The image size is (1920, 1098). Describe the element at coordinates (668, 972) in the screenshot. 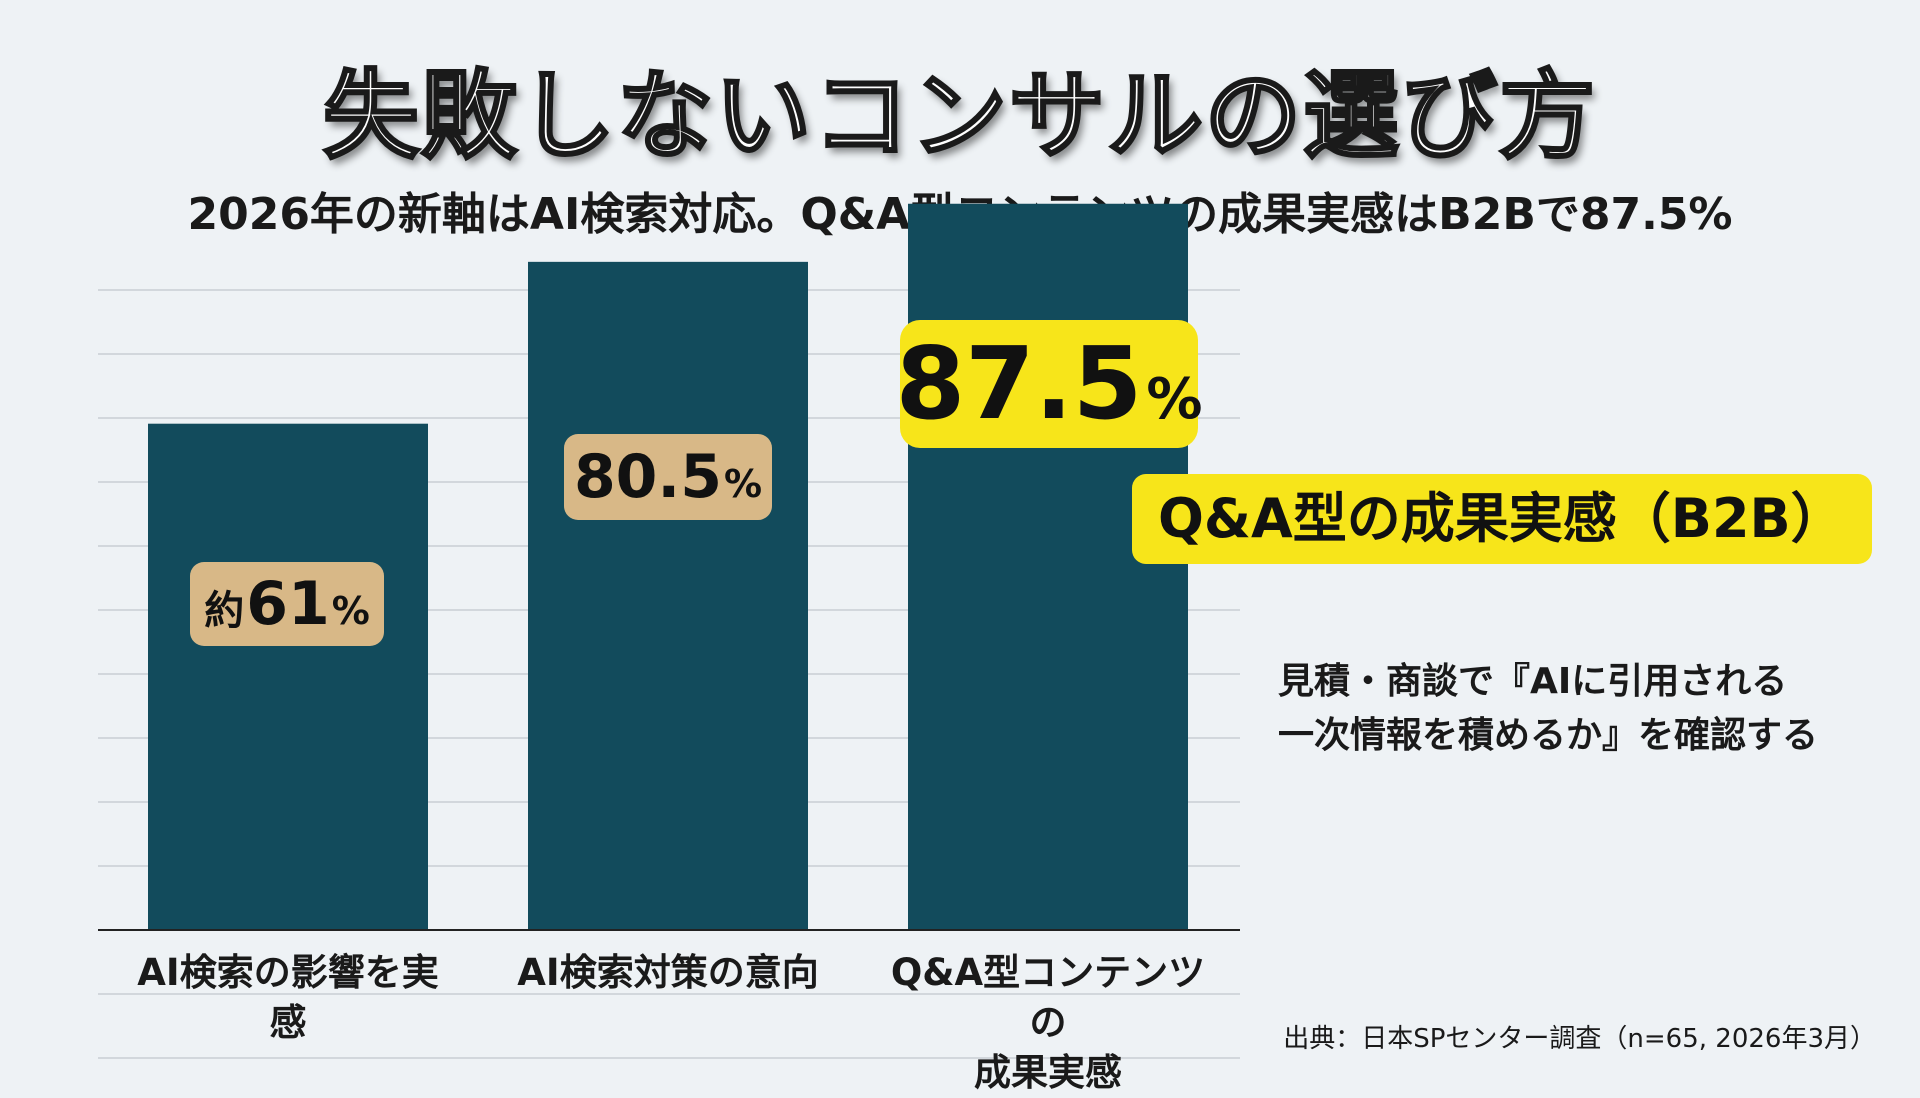

I see `category-label-ai-search-intent: AI検索対策の意向` at that location.